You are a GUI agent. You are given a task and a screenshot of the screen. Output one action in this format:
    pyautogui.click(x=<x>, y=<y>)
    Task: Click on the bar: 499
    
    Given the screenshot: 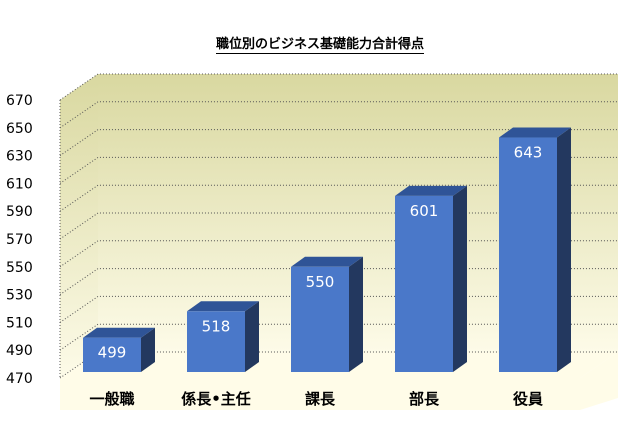 What is the action you would take?
    pyautogui.click(x=119, y=349)
    